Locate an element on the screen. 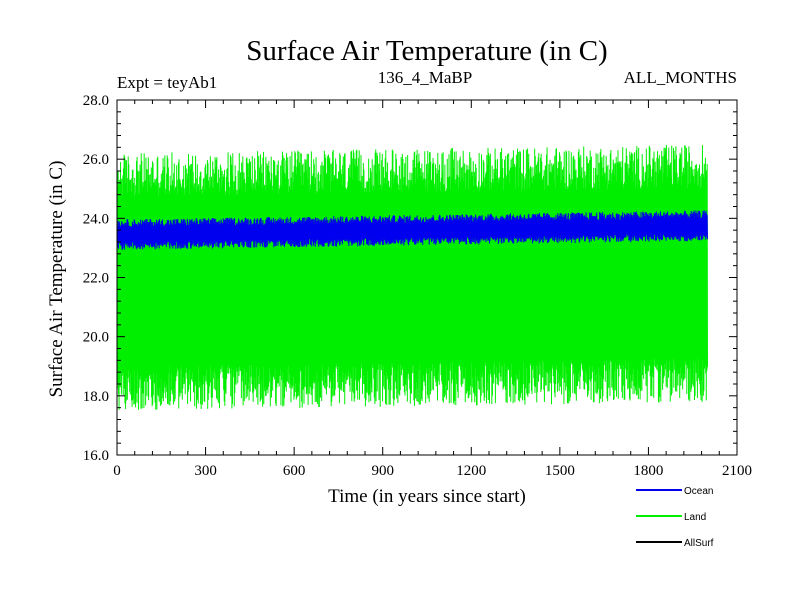 Image resolution: width=800 pixels, height=600 pixels. ocean-series-line is located at coordinates (412, 230).